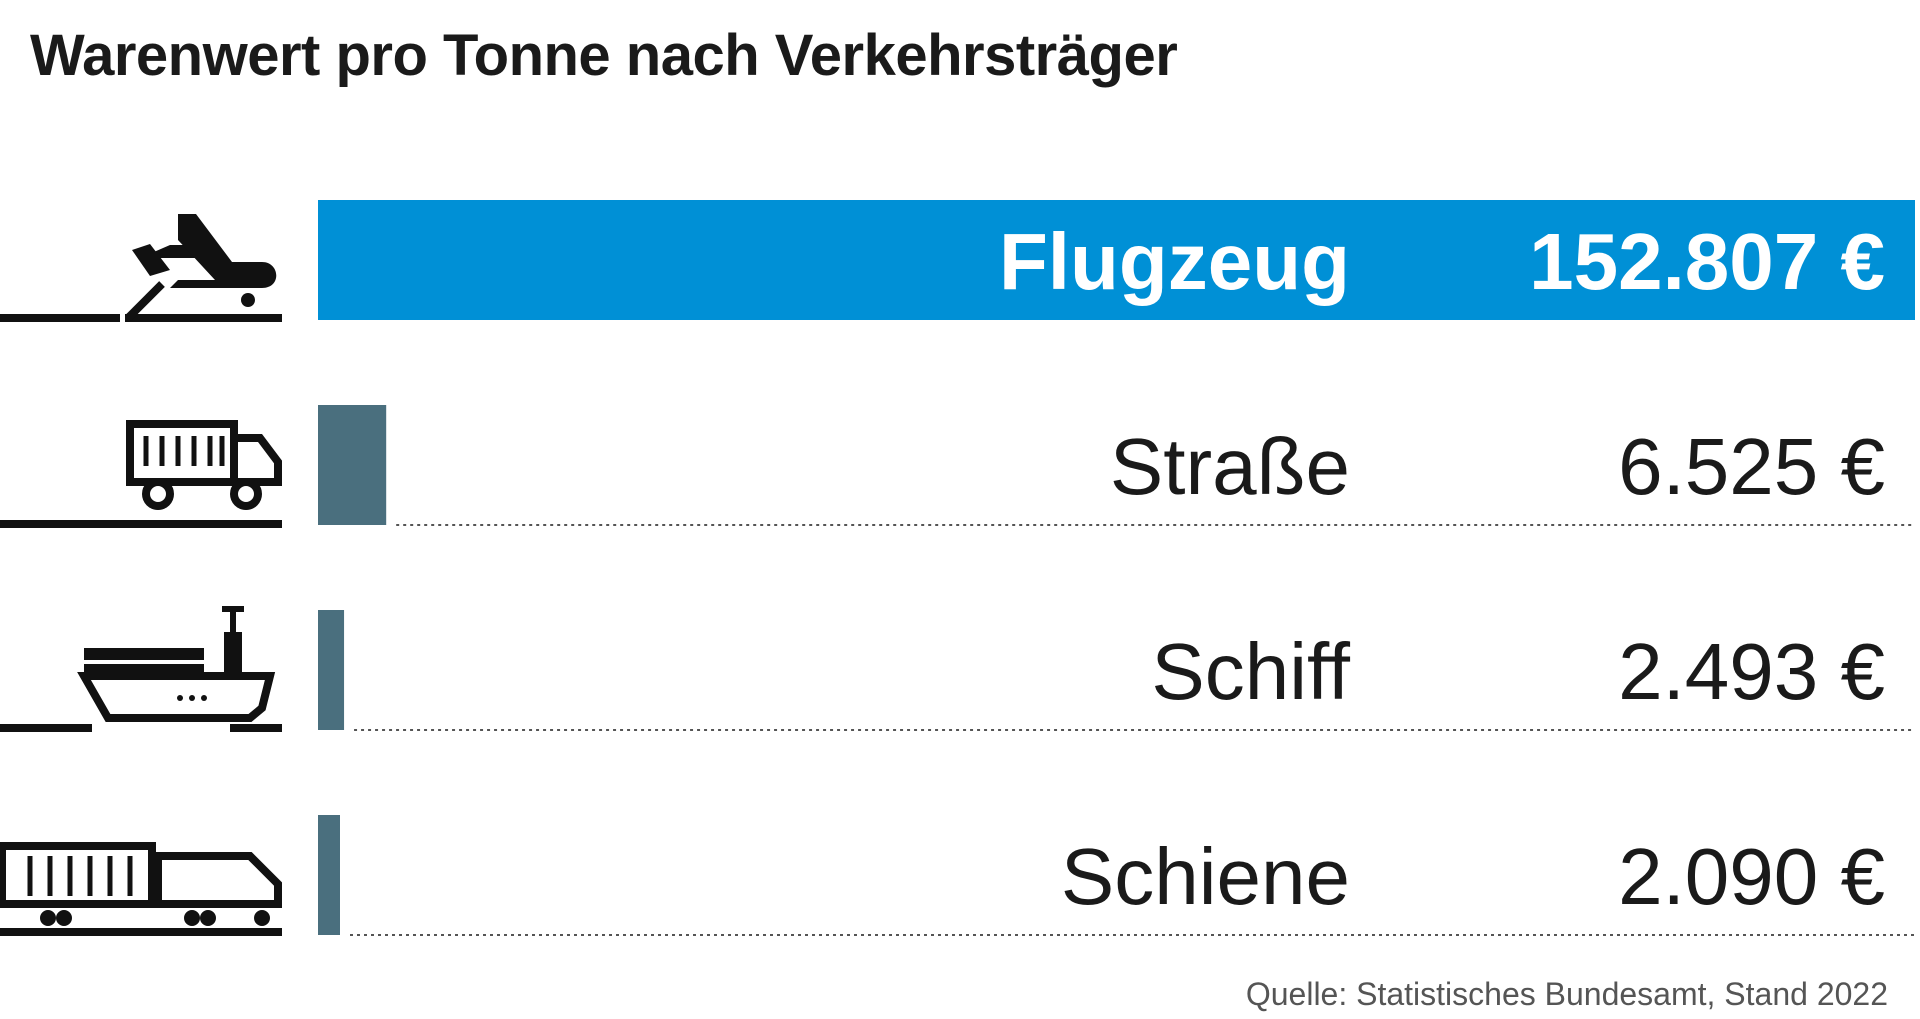 Image resolution: width=1920 pixels, height=1019 pixels. What do you see at coordinates (1751, 876) in the screenshot?
I see `value-label: 2.090 €` at bounding box center [1751, 876].